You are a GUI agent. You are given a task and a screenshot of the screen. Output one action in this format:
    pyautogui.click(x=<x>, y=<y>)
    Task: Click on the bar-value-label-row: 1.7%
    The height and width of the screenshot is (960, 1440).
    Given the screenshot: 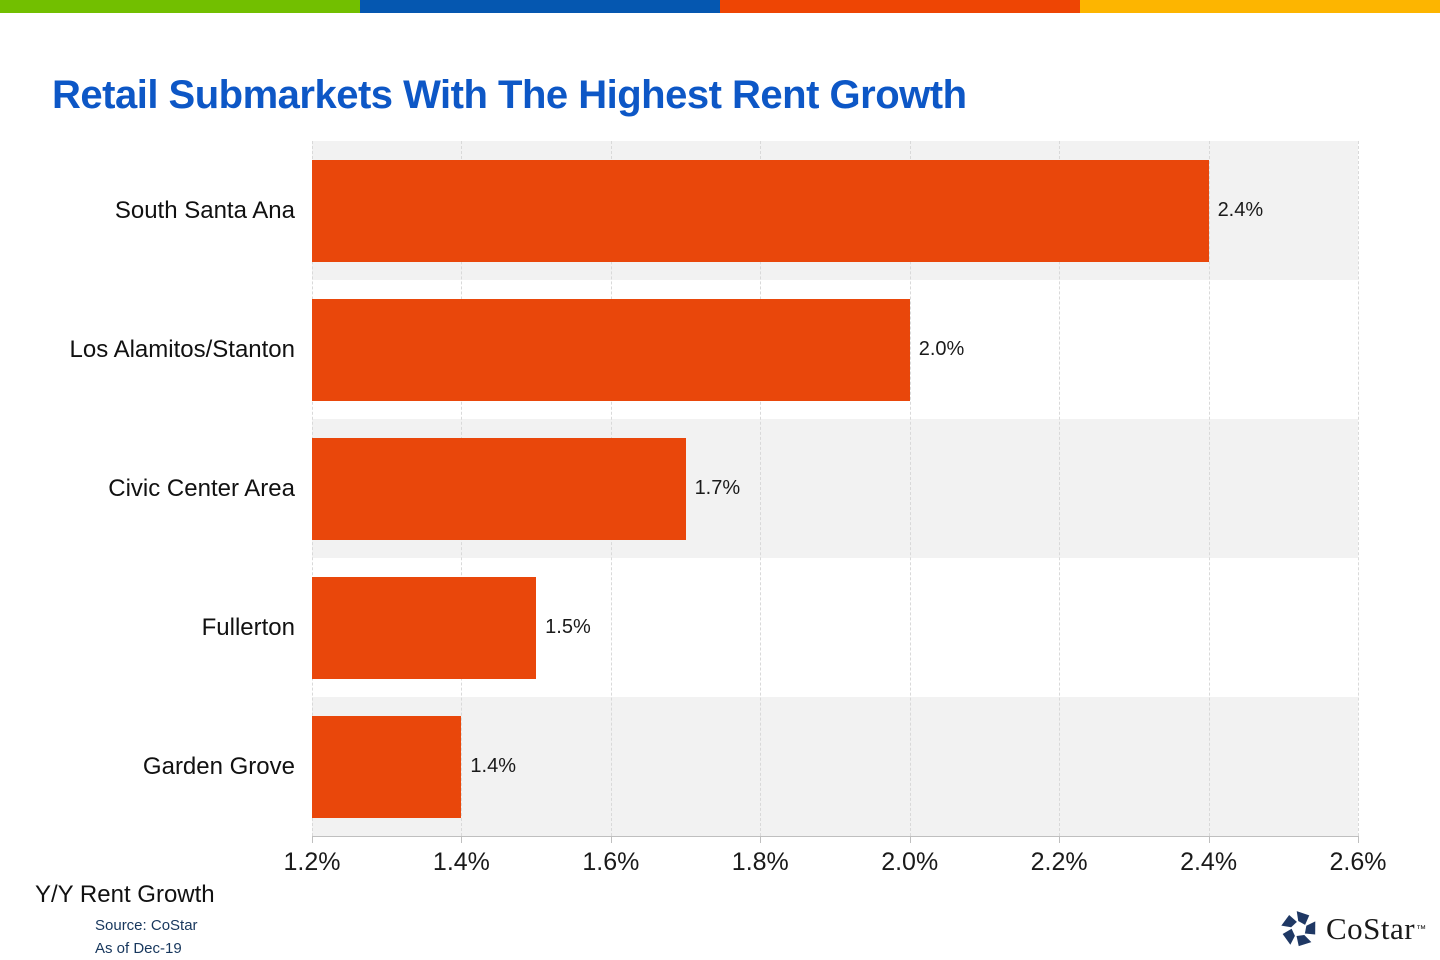 What is the action you would take?
    pyautogui.click(x=718, y=488)
    